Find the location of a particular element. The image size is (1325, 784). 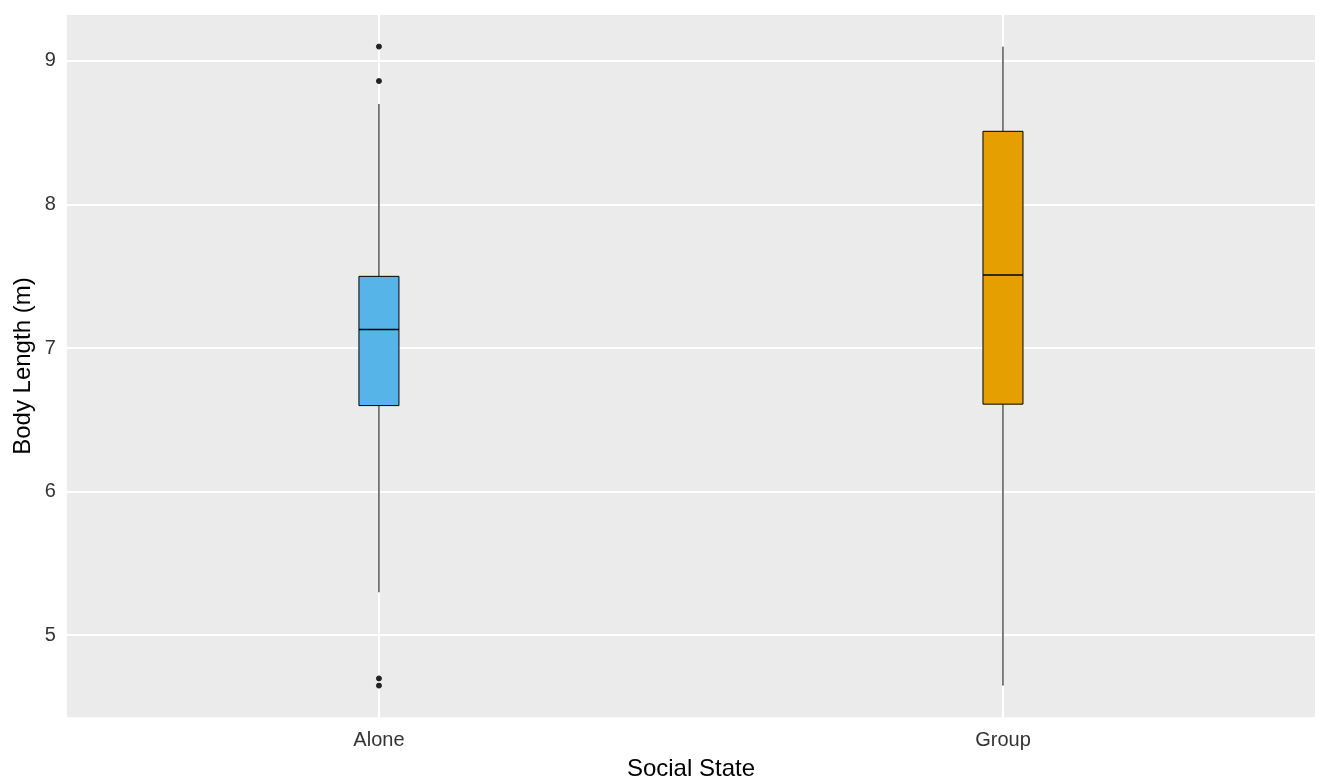

x-tick-label: Alone is located at coordinates (379, 738).